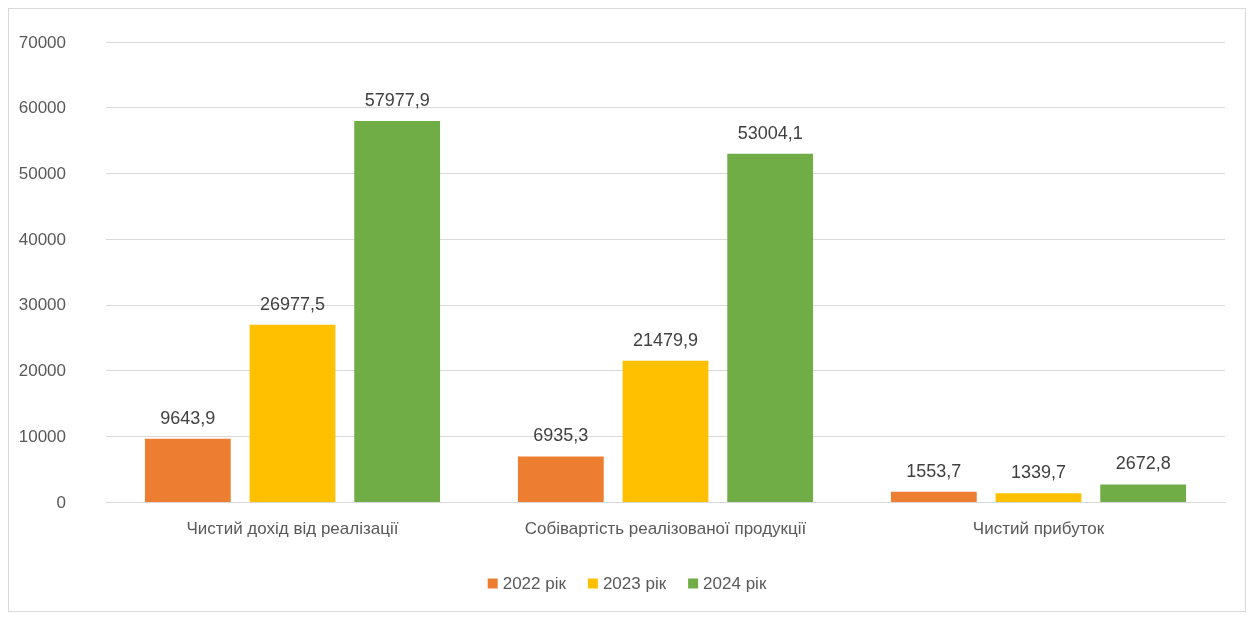 This screenshot has height=619, width=1253. I want to click on x-tick-label: Чистий прибуток, so click(1038, 528).